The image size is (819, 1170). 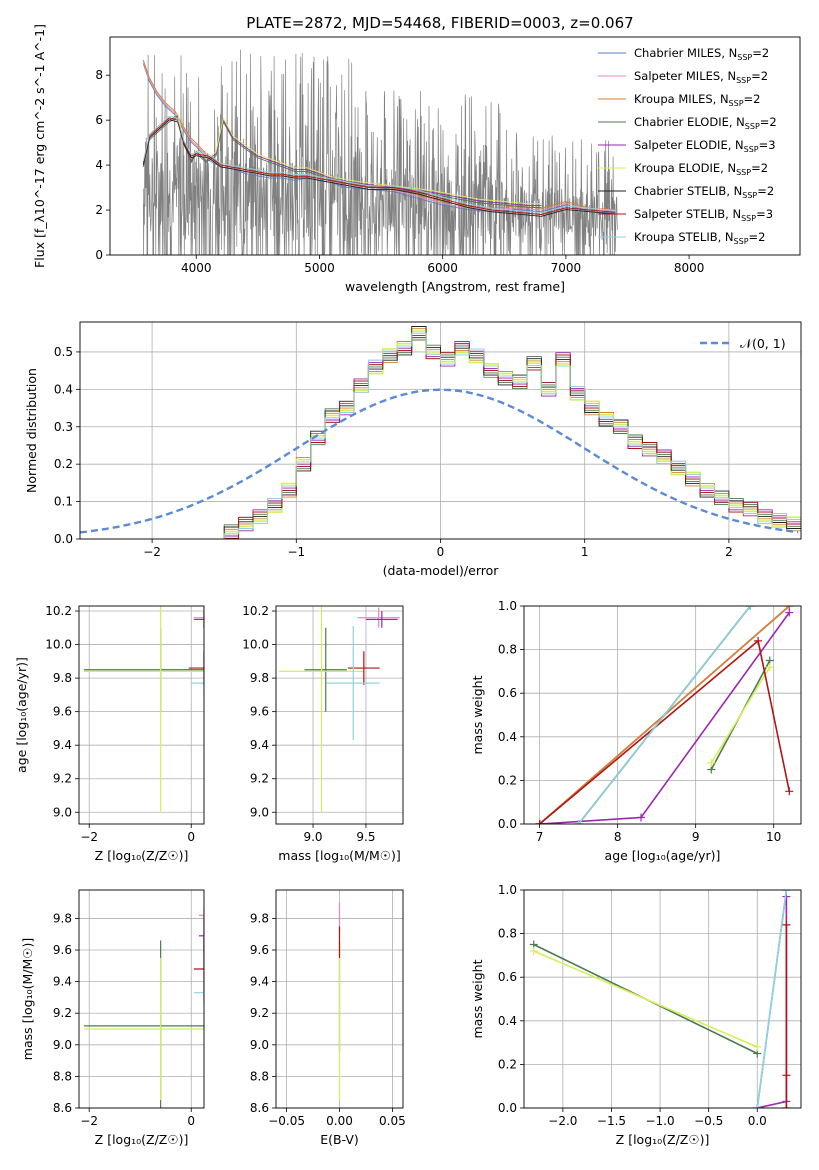 I want to click on y-tick-label: 0.3, so click(x=63, y=427).